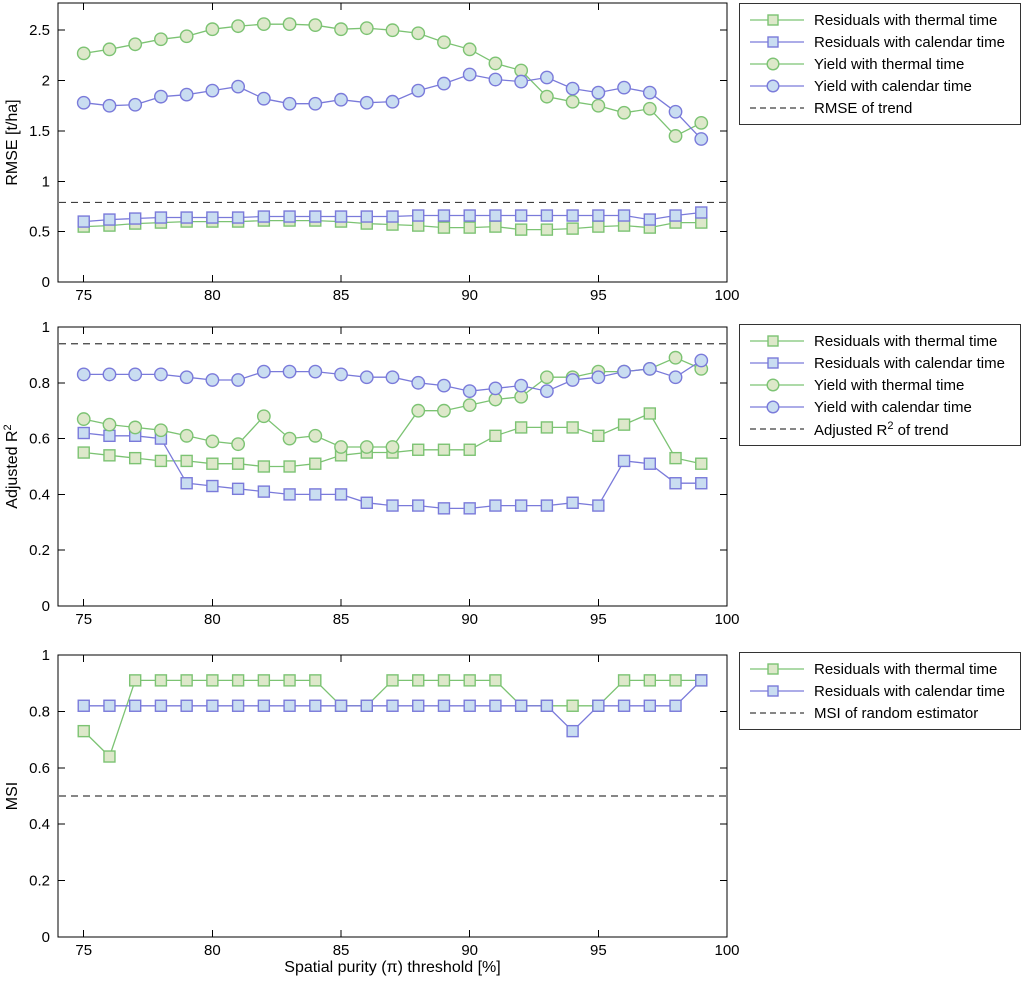 Image resolution: width=1024 pixels, height=983 pixels. I want to click on y-tick-label: 0.6, so click(39, 768).